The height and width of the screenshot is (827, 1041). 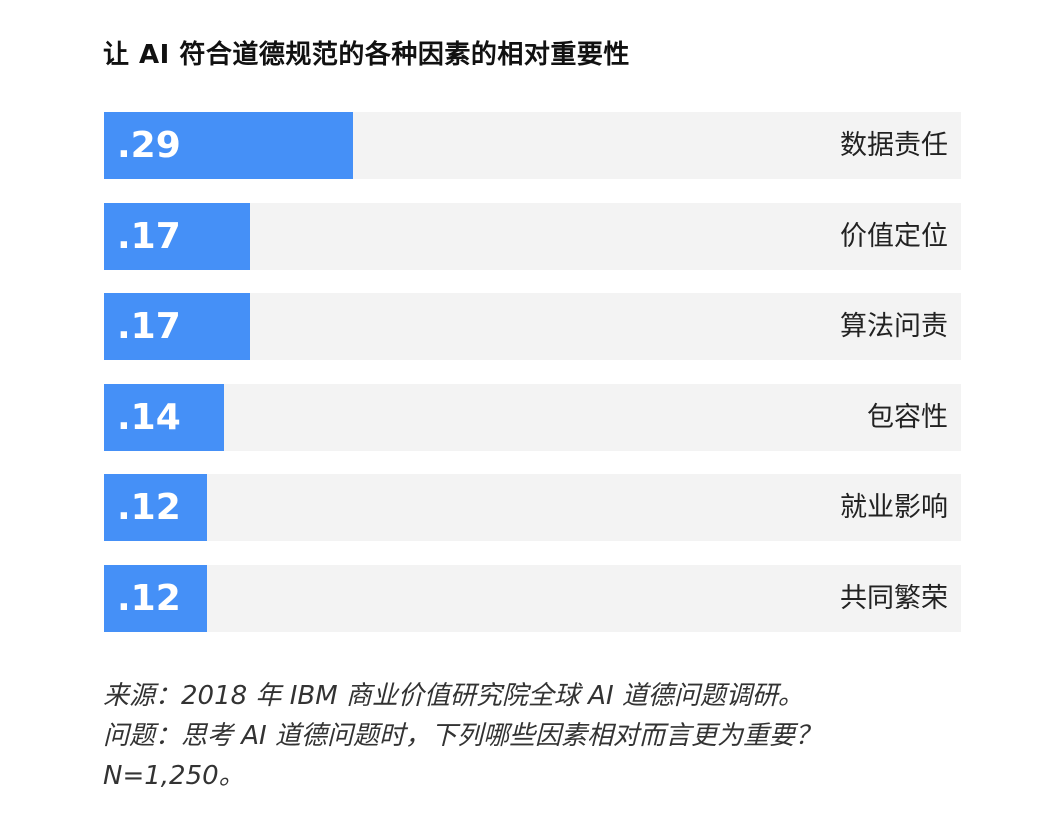 What do you see at coordinates (532, 598) in the screenshot?
I see `bar-row: .12 共同繁荣` at bounding box center [532, 598].